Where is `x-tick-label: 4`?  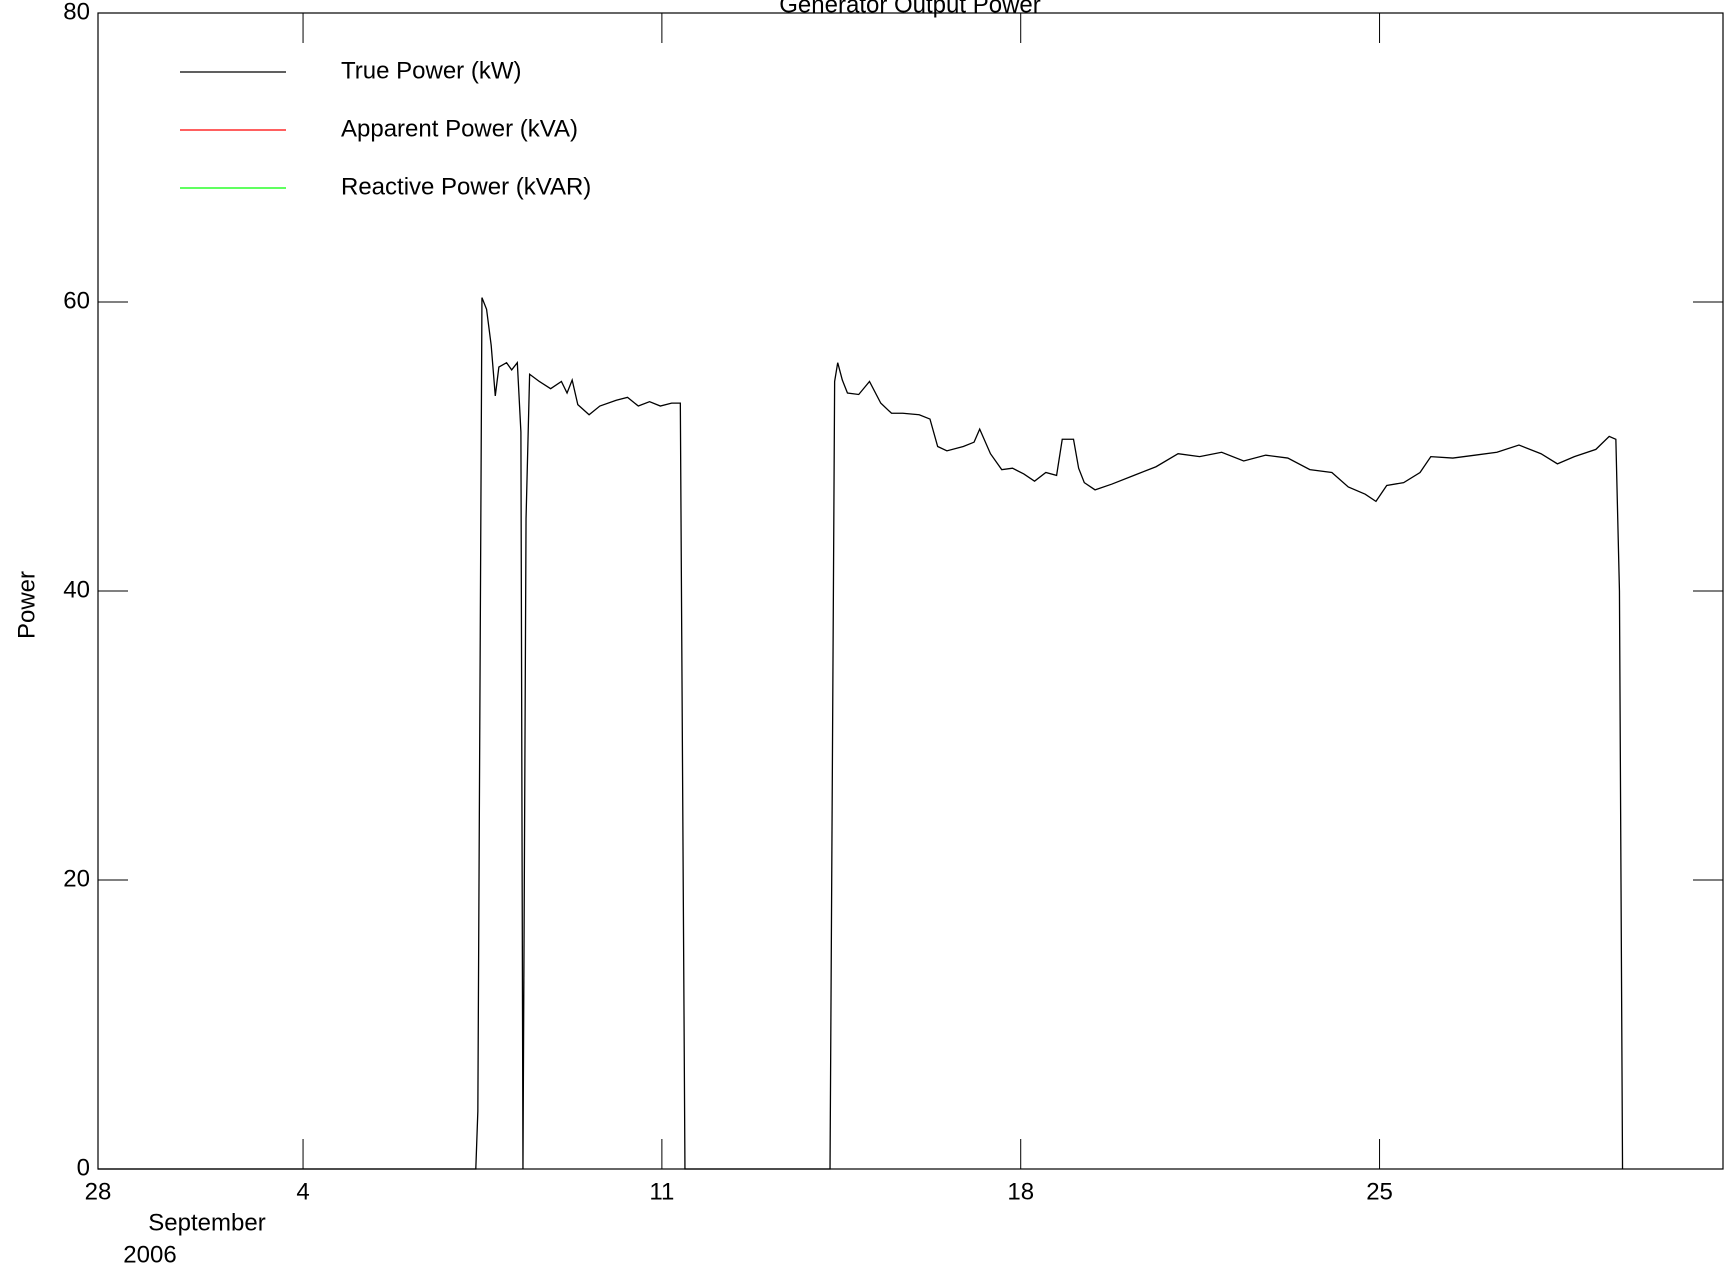
x-tick-label: 4 is located at coordinates (302, 1191).